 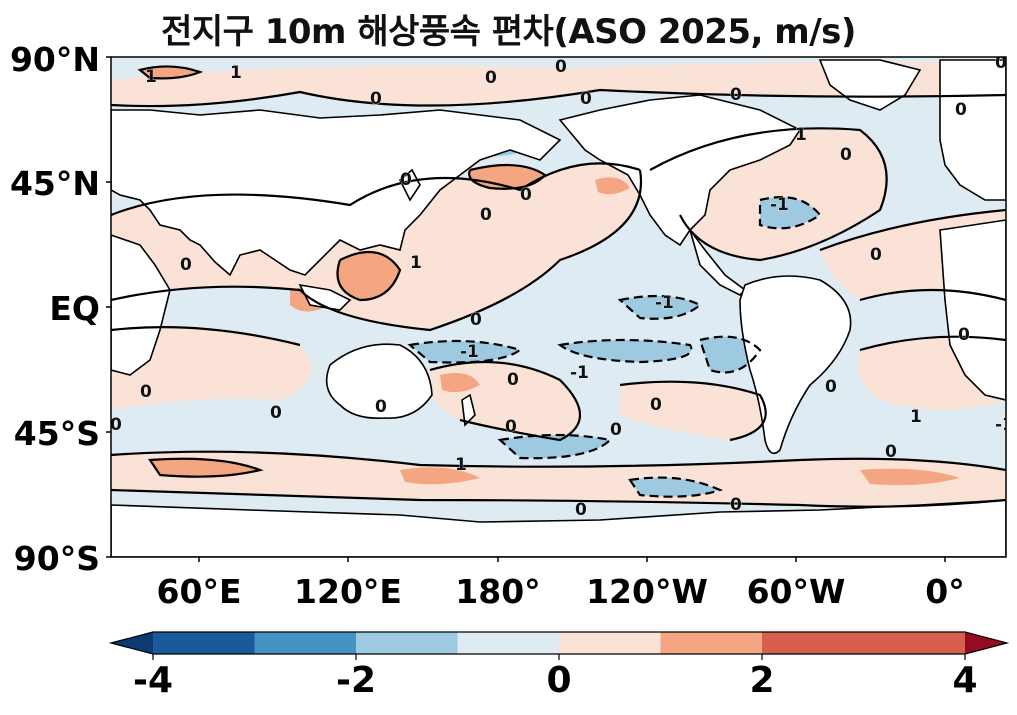 What do you see at coordinates (559, 680) in the screenshot?
I see `colorbar-tick-label: 0` at bounding box center [559, 680].